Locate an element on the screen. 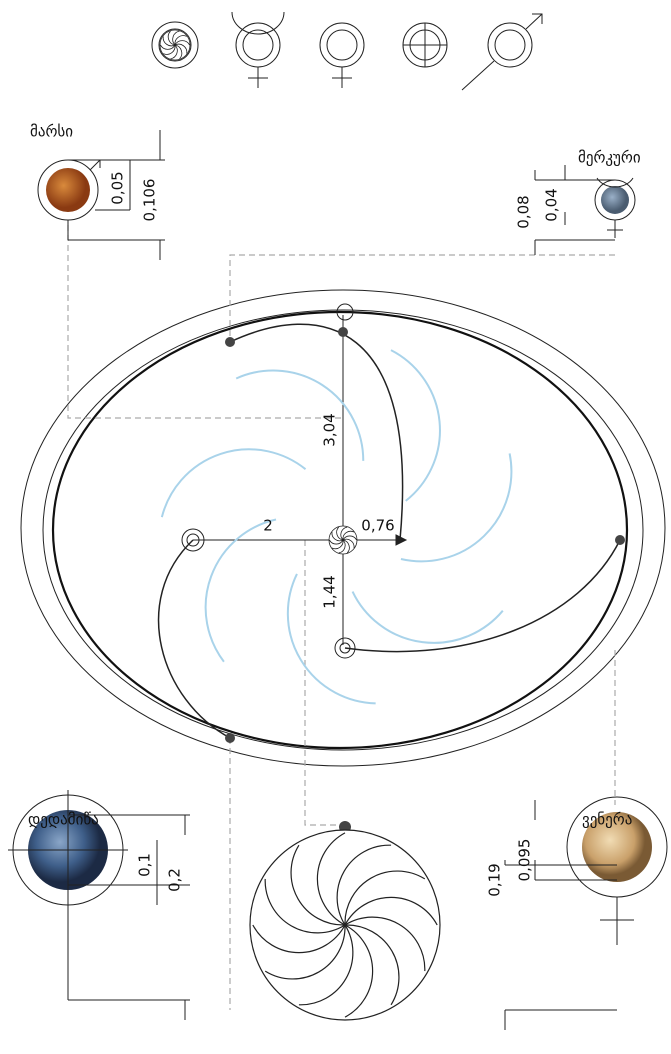  planet-name: დედამიწა is located at coordinates (63, 820).